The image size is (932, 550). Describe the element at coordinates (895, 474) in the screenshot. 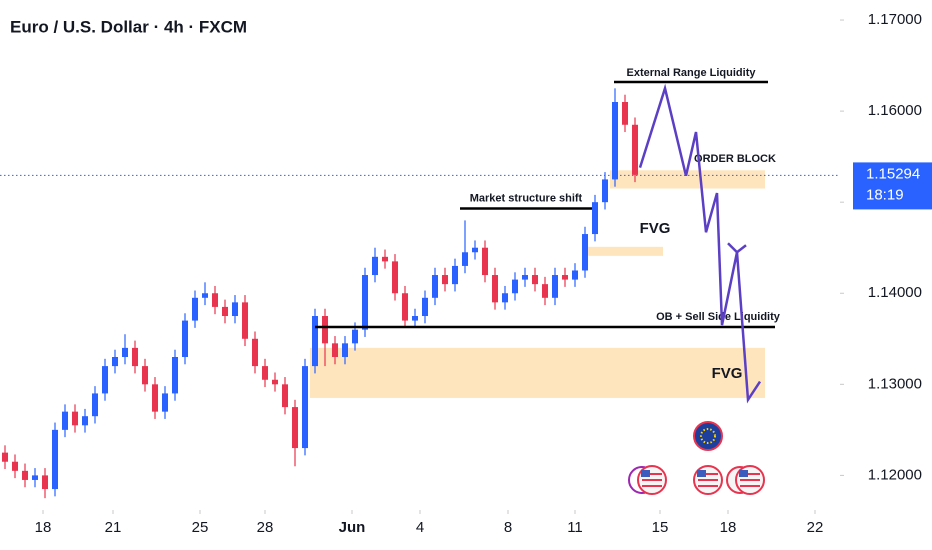

I see `y-tick-label: 1.12000` at that location.